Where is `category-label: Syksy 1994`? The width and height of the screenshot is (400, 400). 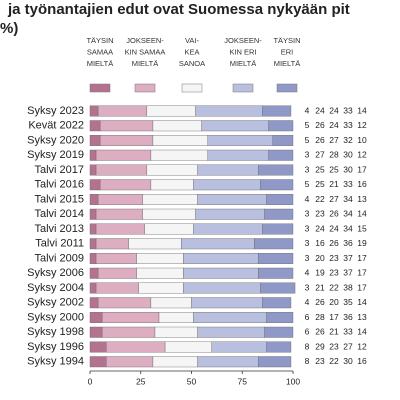
category-label: Syksy 1994 is located at coordinates (55, 362).